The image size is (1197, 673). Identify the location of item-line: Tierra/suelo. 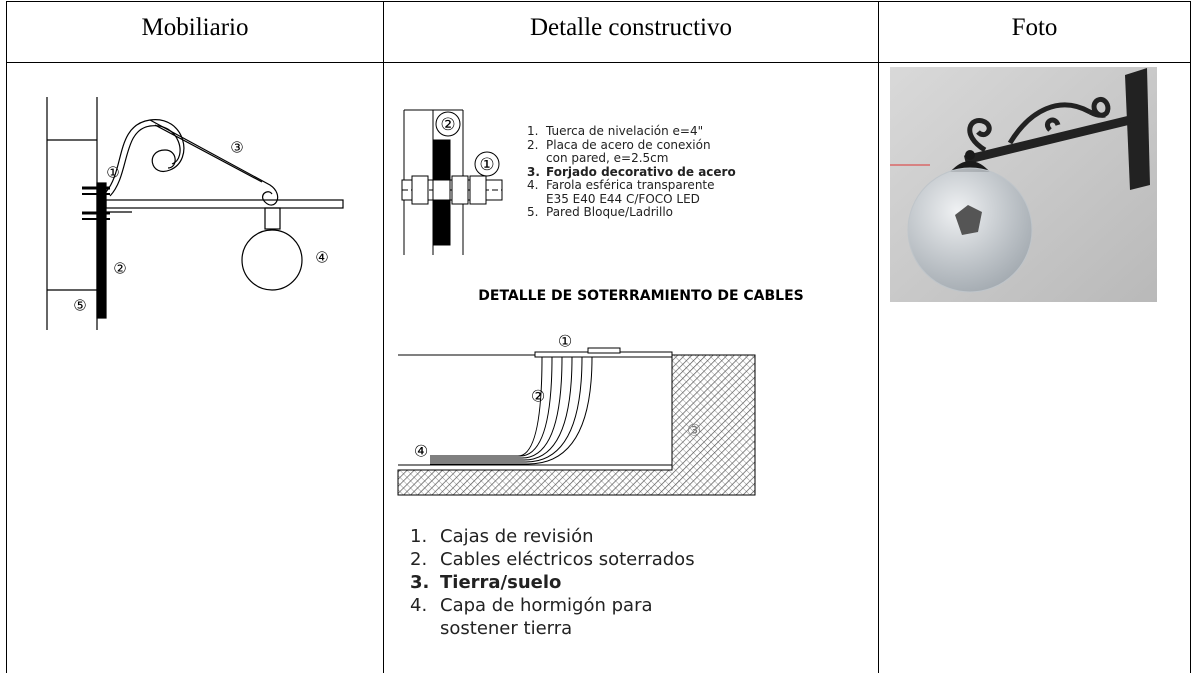
(501, 582).